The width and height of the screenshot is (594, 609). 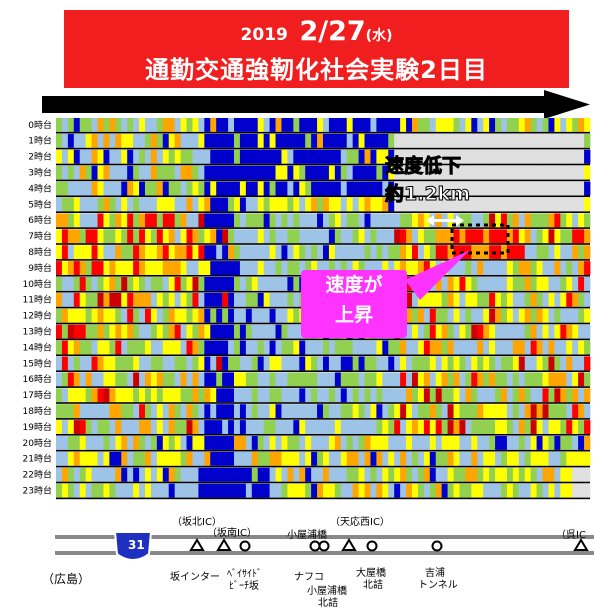 I want to click on heatmap-row: 19時台, so click(x=307, y=428).